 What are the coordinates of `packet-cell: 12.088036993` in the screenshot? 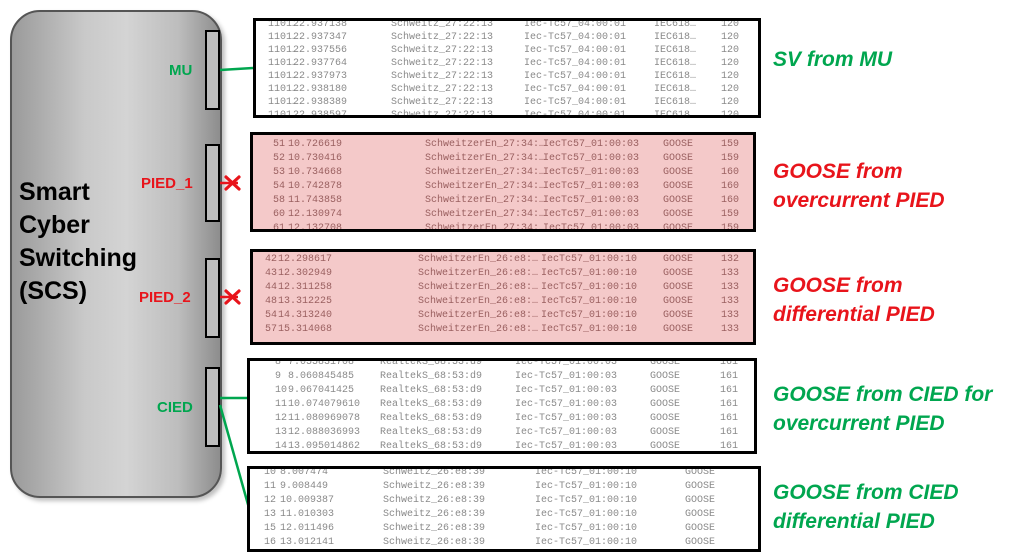 It's located at (324, 432).